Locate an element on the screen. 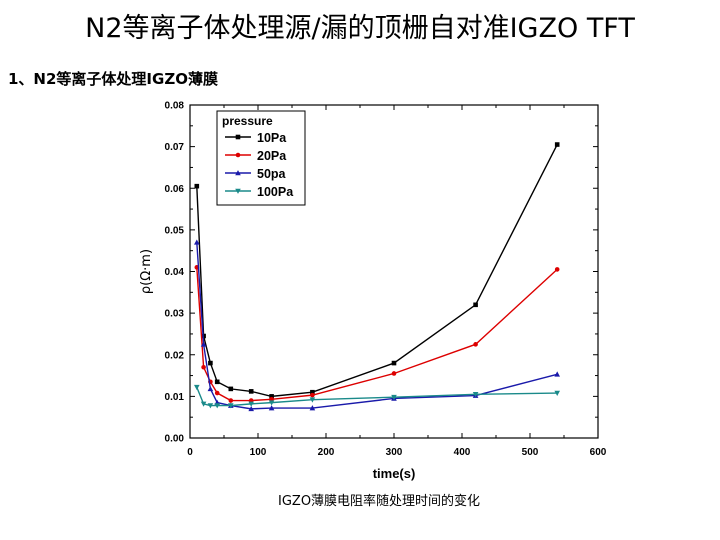 This screenshot has height=540, width=720. legend-label: 100Pa is located at coordinates (275, 192).